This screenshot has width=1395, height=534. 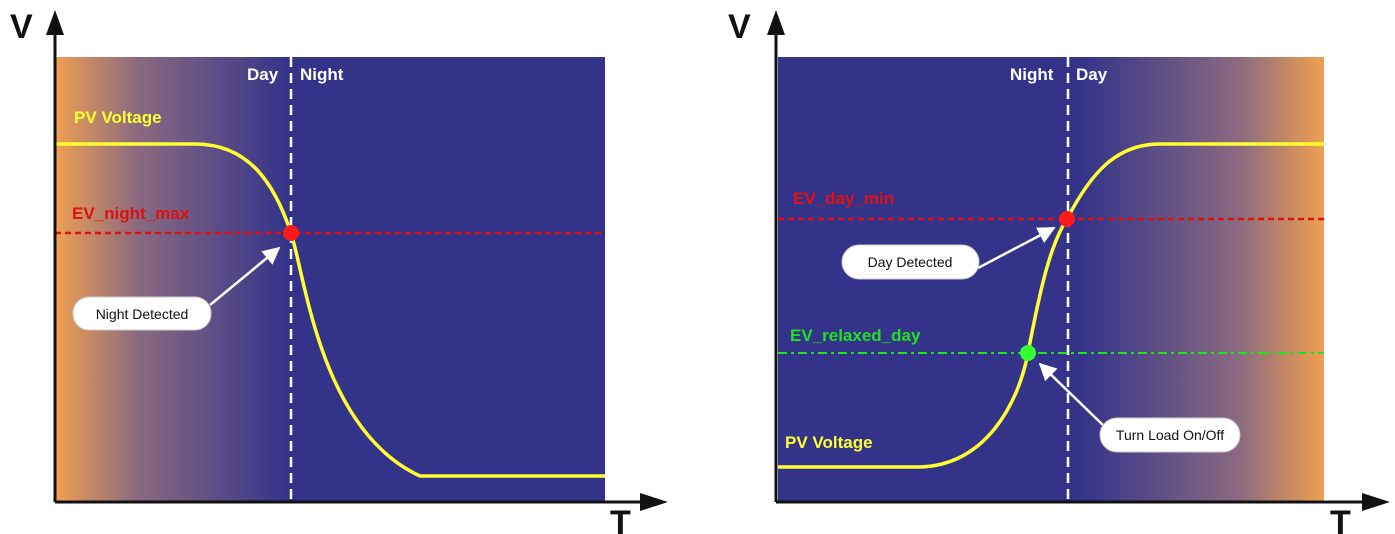 I want to click on right-night-label: Night, so click(x=1032, y=74).